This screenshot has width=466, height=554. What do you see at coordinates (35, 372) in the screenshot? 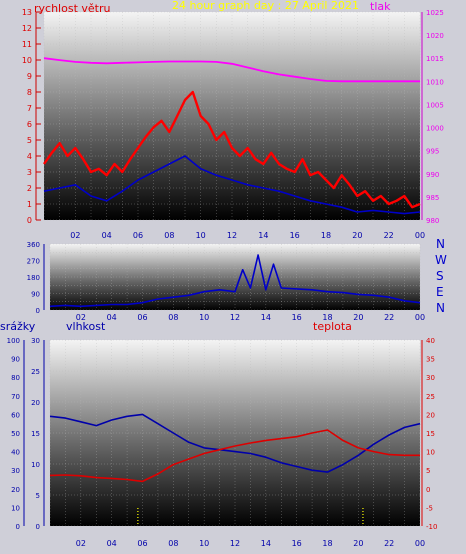
I see `y-tick-label-humidity: 25` at bounding box center [35, 372].